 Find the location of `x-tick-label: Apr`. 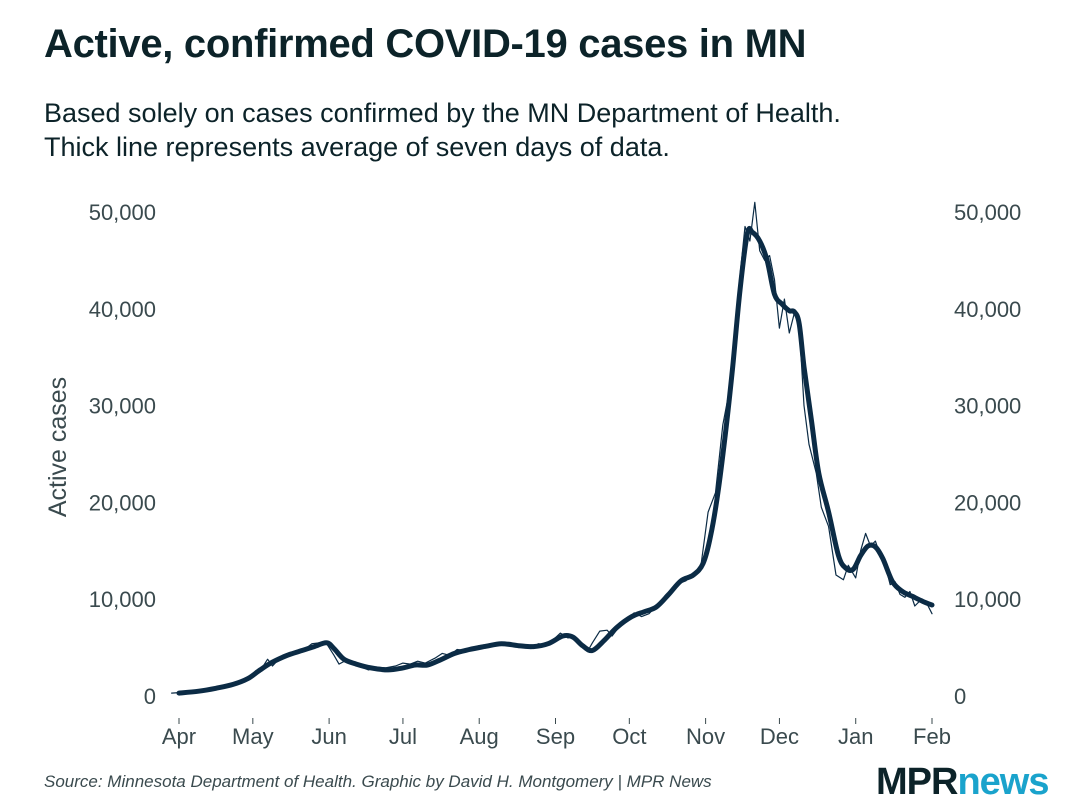

x-tick-label: Apr is located at coordinates (179, 736).